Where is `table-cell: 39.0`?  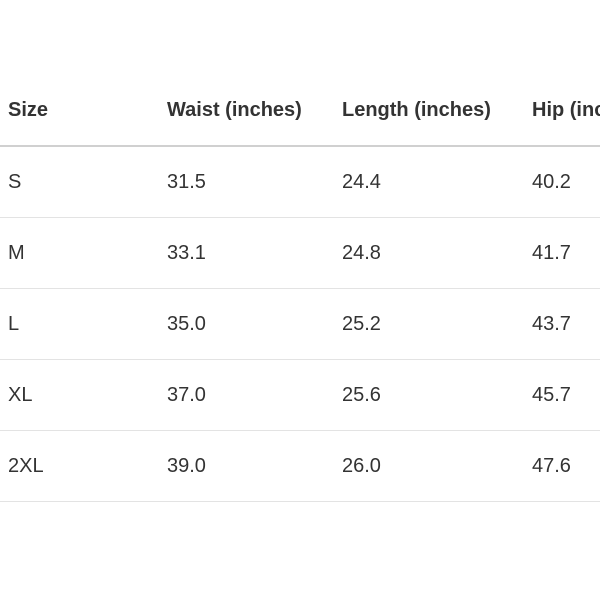 table-cell: 39.0 is located at coordinates (254, 466).